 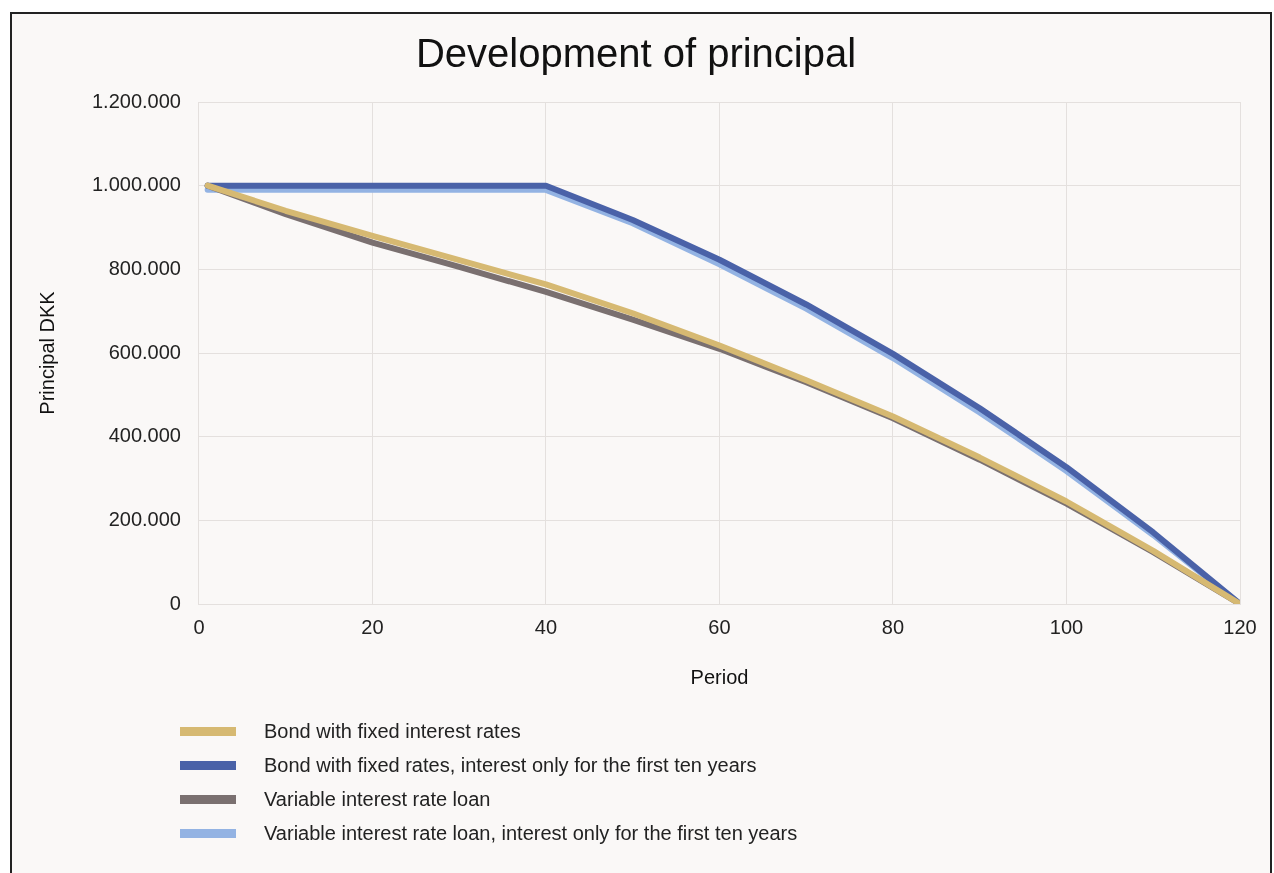 What do you see at coordinates (510, 765) in the screenshot?
I see `legend-label: Bond with fixed rates, interest only for the first ten years` at bounding box center [510, 765].